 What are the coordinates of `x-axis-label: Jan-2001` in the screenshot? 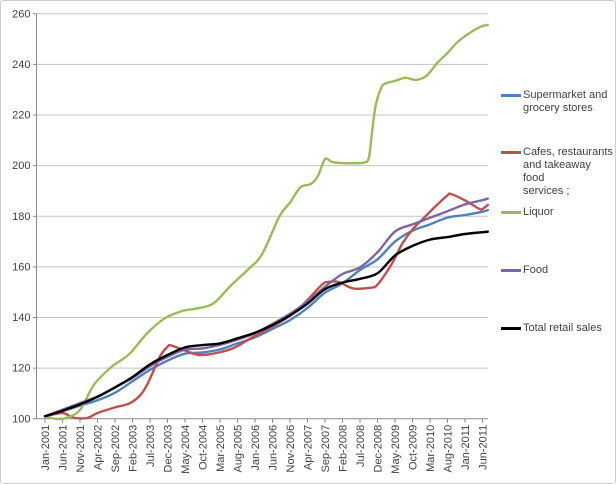 It's located at (46, 448).